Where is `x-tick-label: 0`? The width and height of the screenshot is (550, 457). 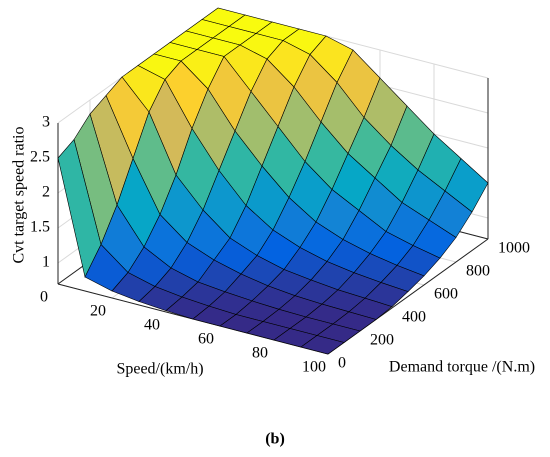 x-tick-label: 0 is located at coordinates (44, 297).